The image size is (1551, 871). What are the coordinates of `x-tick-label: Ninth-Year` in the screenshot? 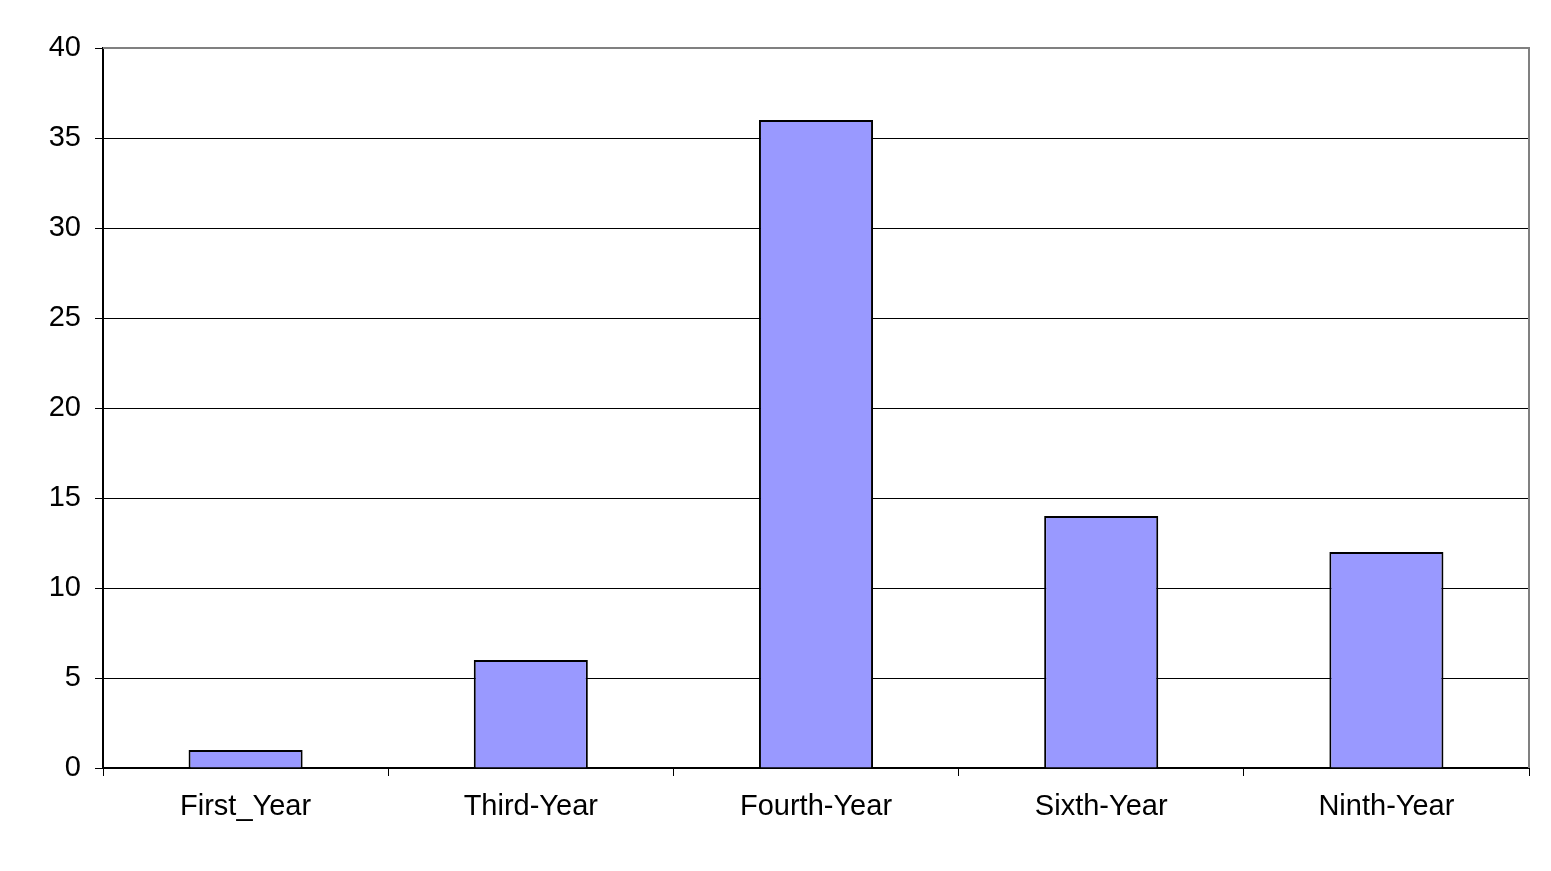 It's located at (1386, 805).